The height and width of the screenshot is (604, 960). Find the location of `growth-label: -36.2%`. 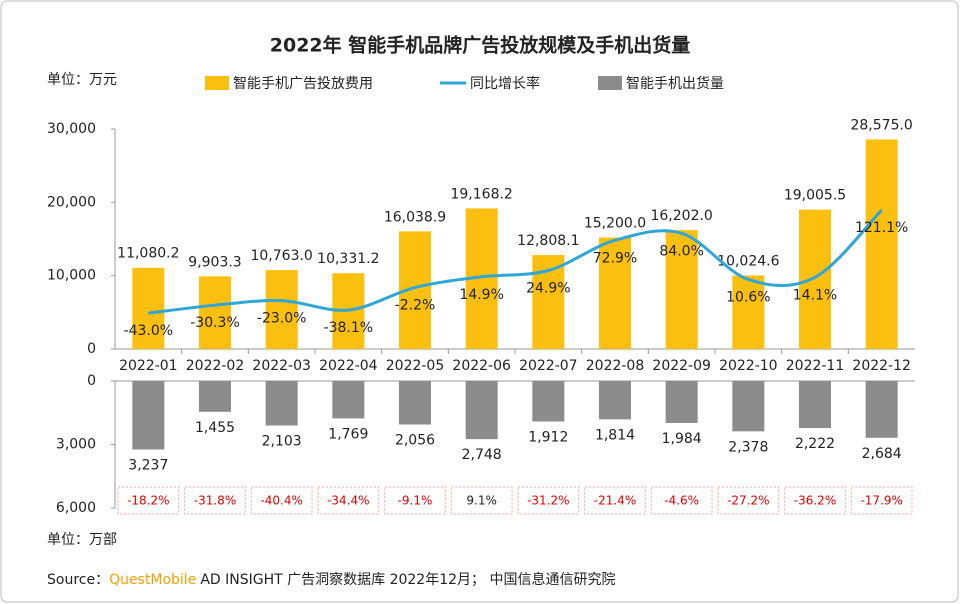

growth-label: -36.2% is located at coordinates (815, 501).